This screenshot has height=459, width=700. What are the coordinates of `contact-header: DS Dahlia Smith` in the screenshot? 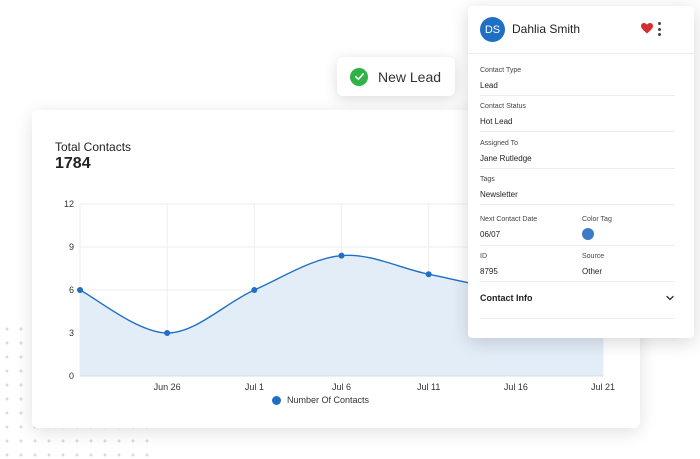 It's located at (581, 30).